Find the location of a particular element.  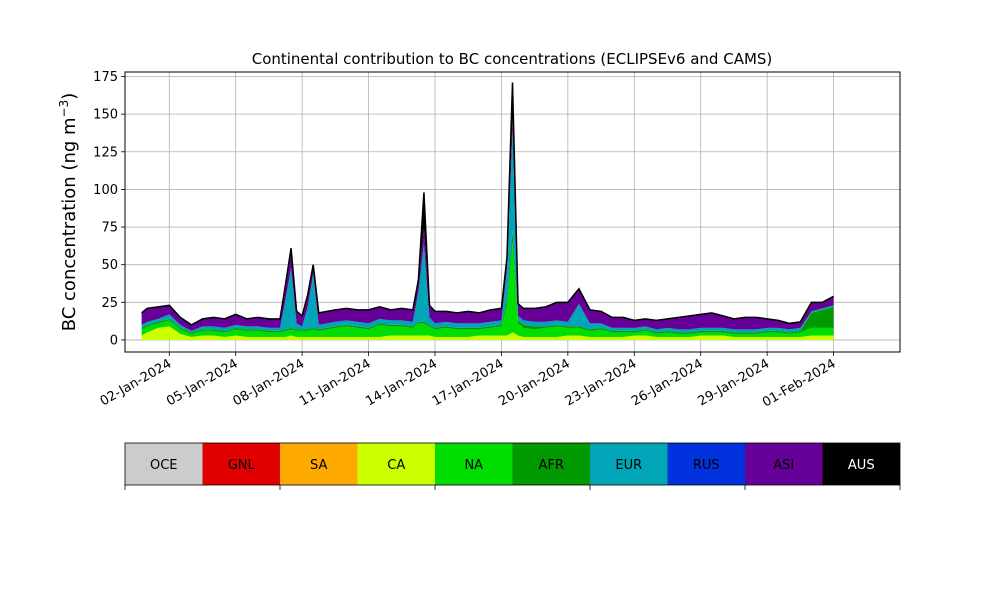

legend-swatch-rus is located at coordinates (706, 464).